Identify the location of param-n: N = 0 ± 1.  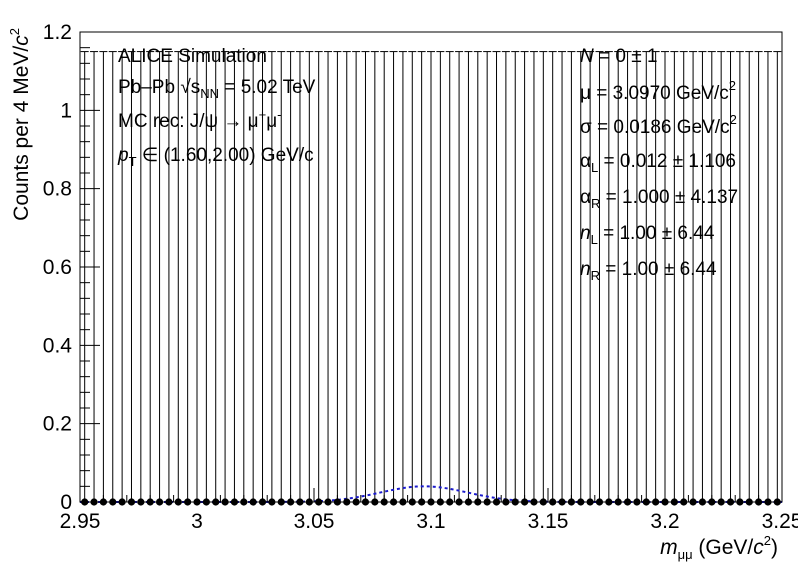
(619, 56).